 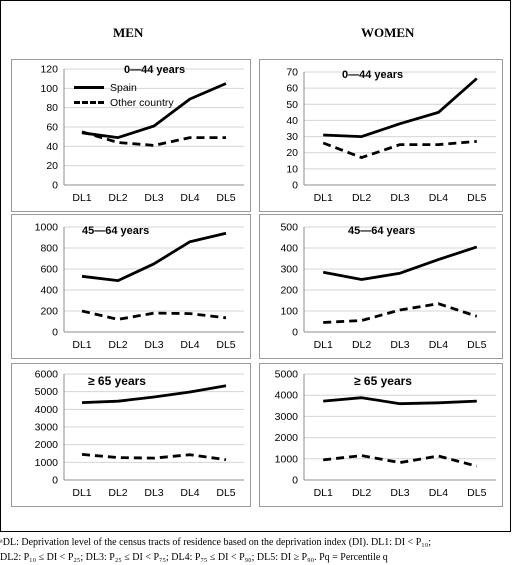 What do you see at coordinates (89, 102) in the screenshot?
I see `legend-swatch-dashed` at bounding box center [89, 102].